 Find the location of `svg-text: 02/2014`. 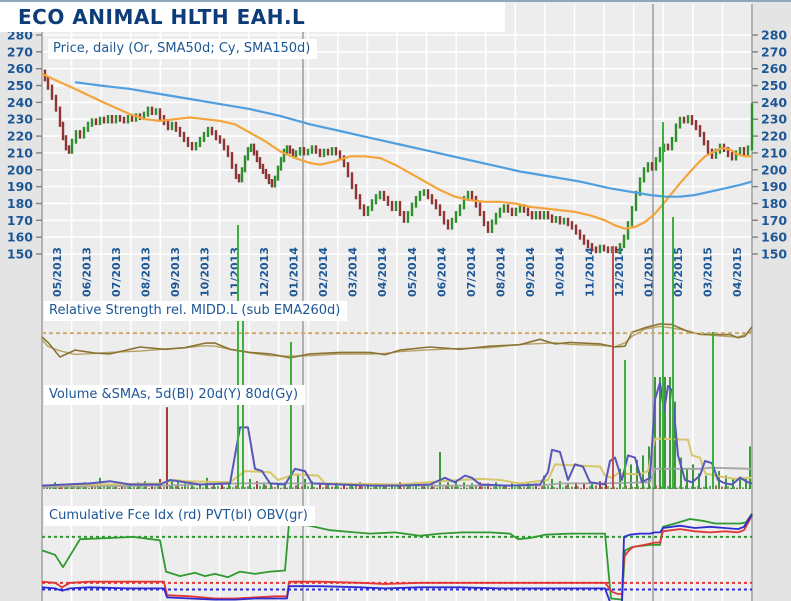

svg-text: 02/2014 is located at coordinates (323, 272).